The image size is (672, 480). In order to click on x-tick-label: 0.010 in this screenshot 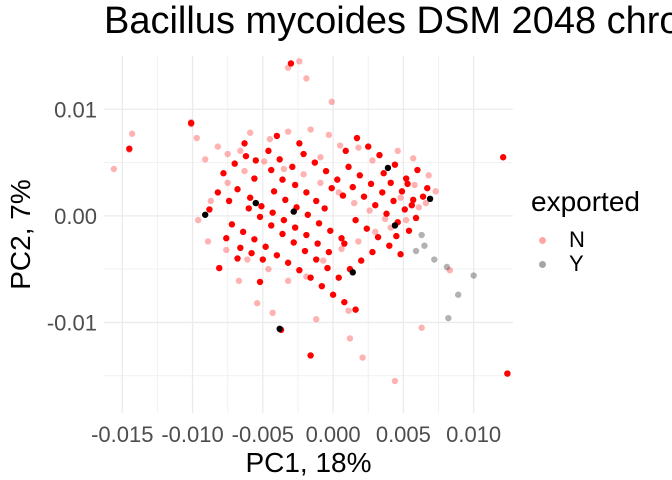, I will do `click(473, 434)`.